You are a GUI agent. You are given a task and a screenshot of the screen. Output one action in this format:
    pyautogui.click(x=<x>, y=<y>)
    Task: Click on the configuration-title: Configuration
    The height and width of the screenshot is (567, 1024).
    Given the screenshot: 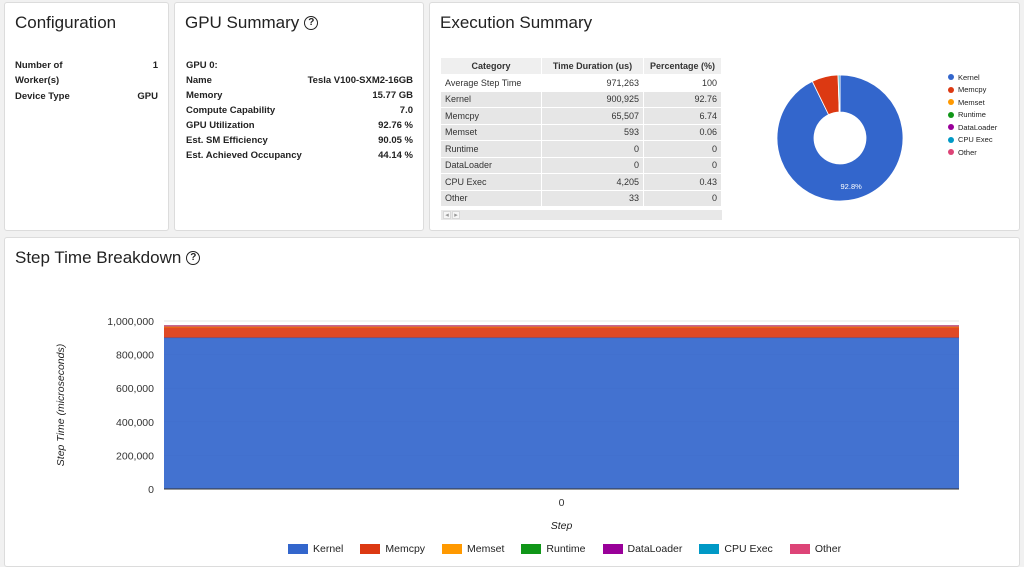 What is the action you would take?
    pyautogui.click(x=65, y=23)
    